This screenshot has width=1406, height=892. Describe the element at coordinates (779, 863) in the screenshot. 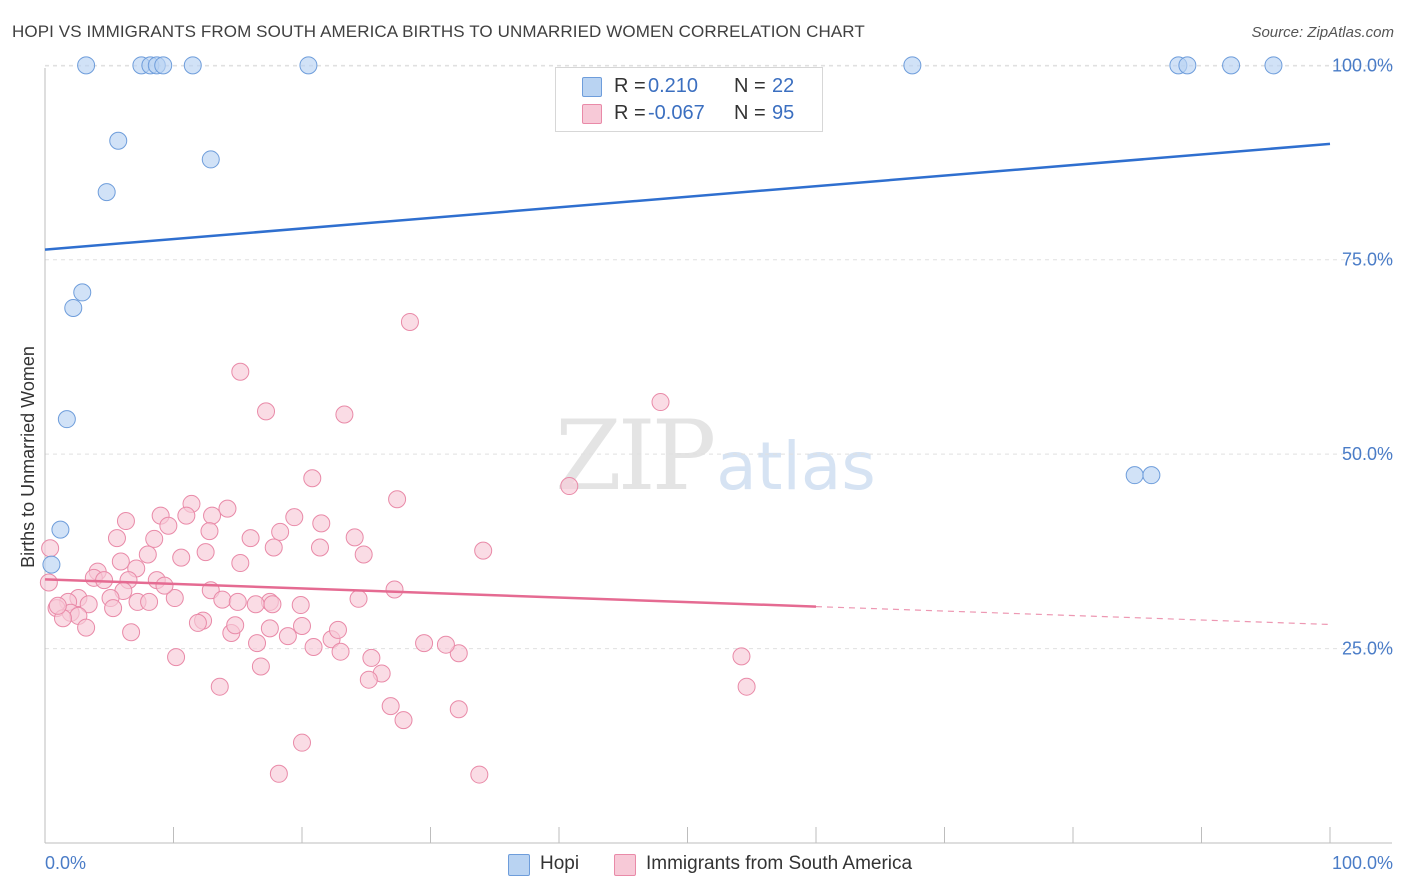

I see `legend-label-immigrants: Immigrants from South America` at that location.